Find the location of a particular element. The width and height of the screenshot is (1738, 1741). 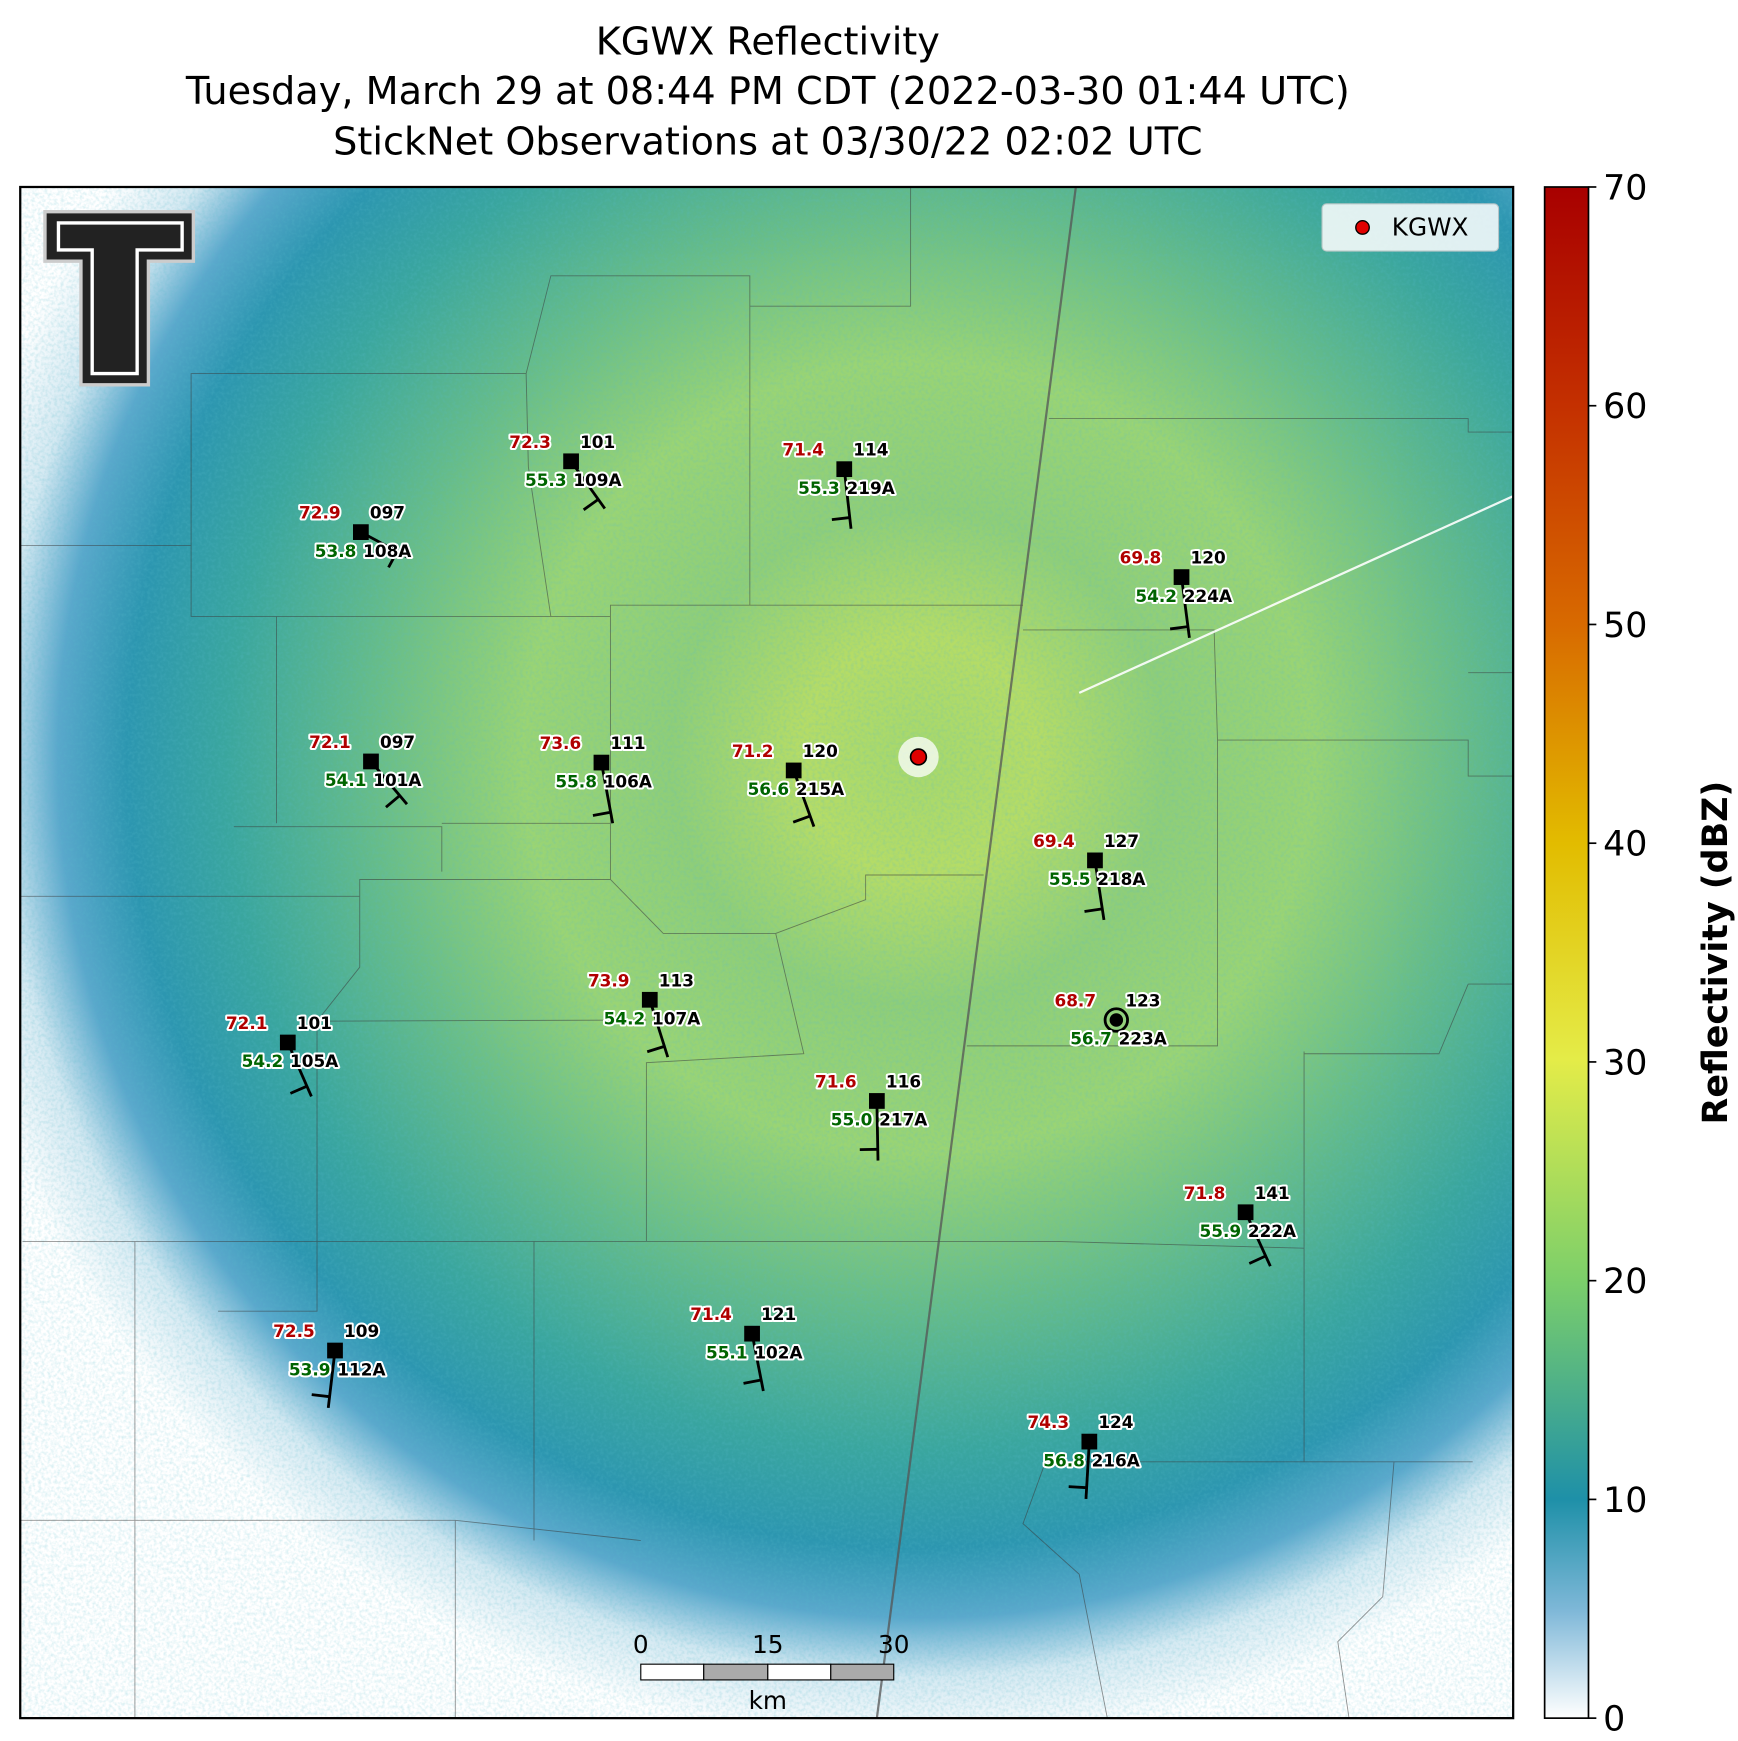

dewpoint: 53.9 is located at coordinates (310, 1369).